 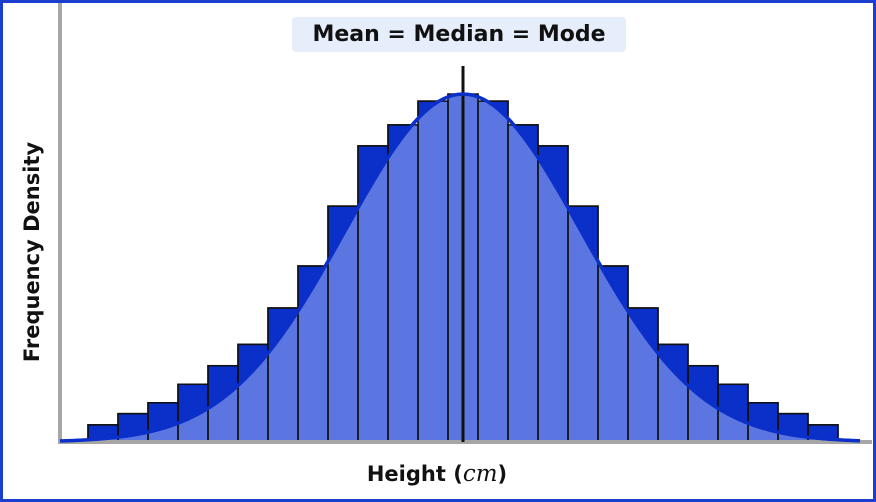 I want to click on chart-title-text: Mean = Median = Mode, so click(x=459, y=34).